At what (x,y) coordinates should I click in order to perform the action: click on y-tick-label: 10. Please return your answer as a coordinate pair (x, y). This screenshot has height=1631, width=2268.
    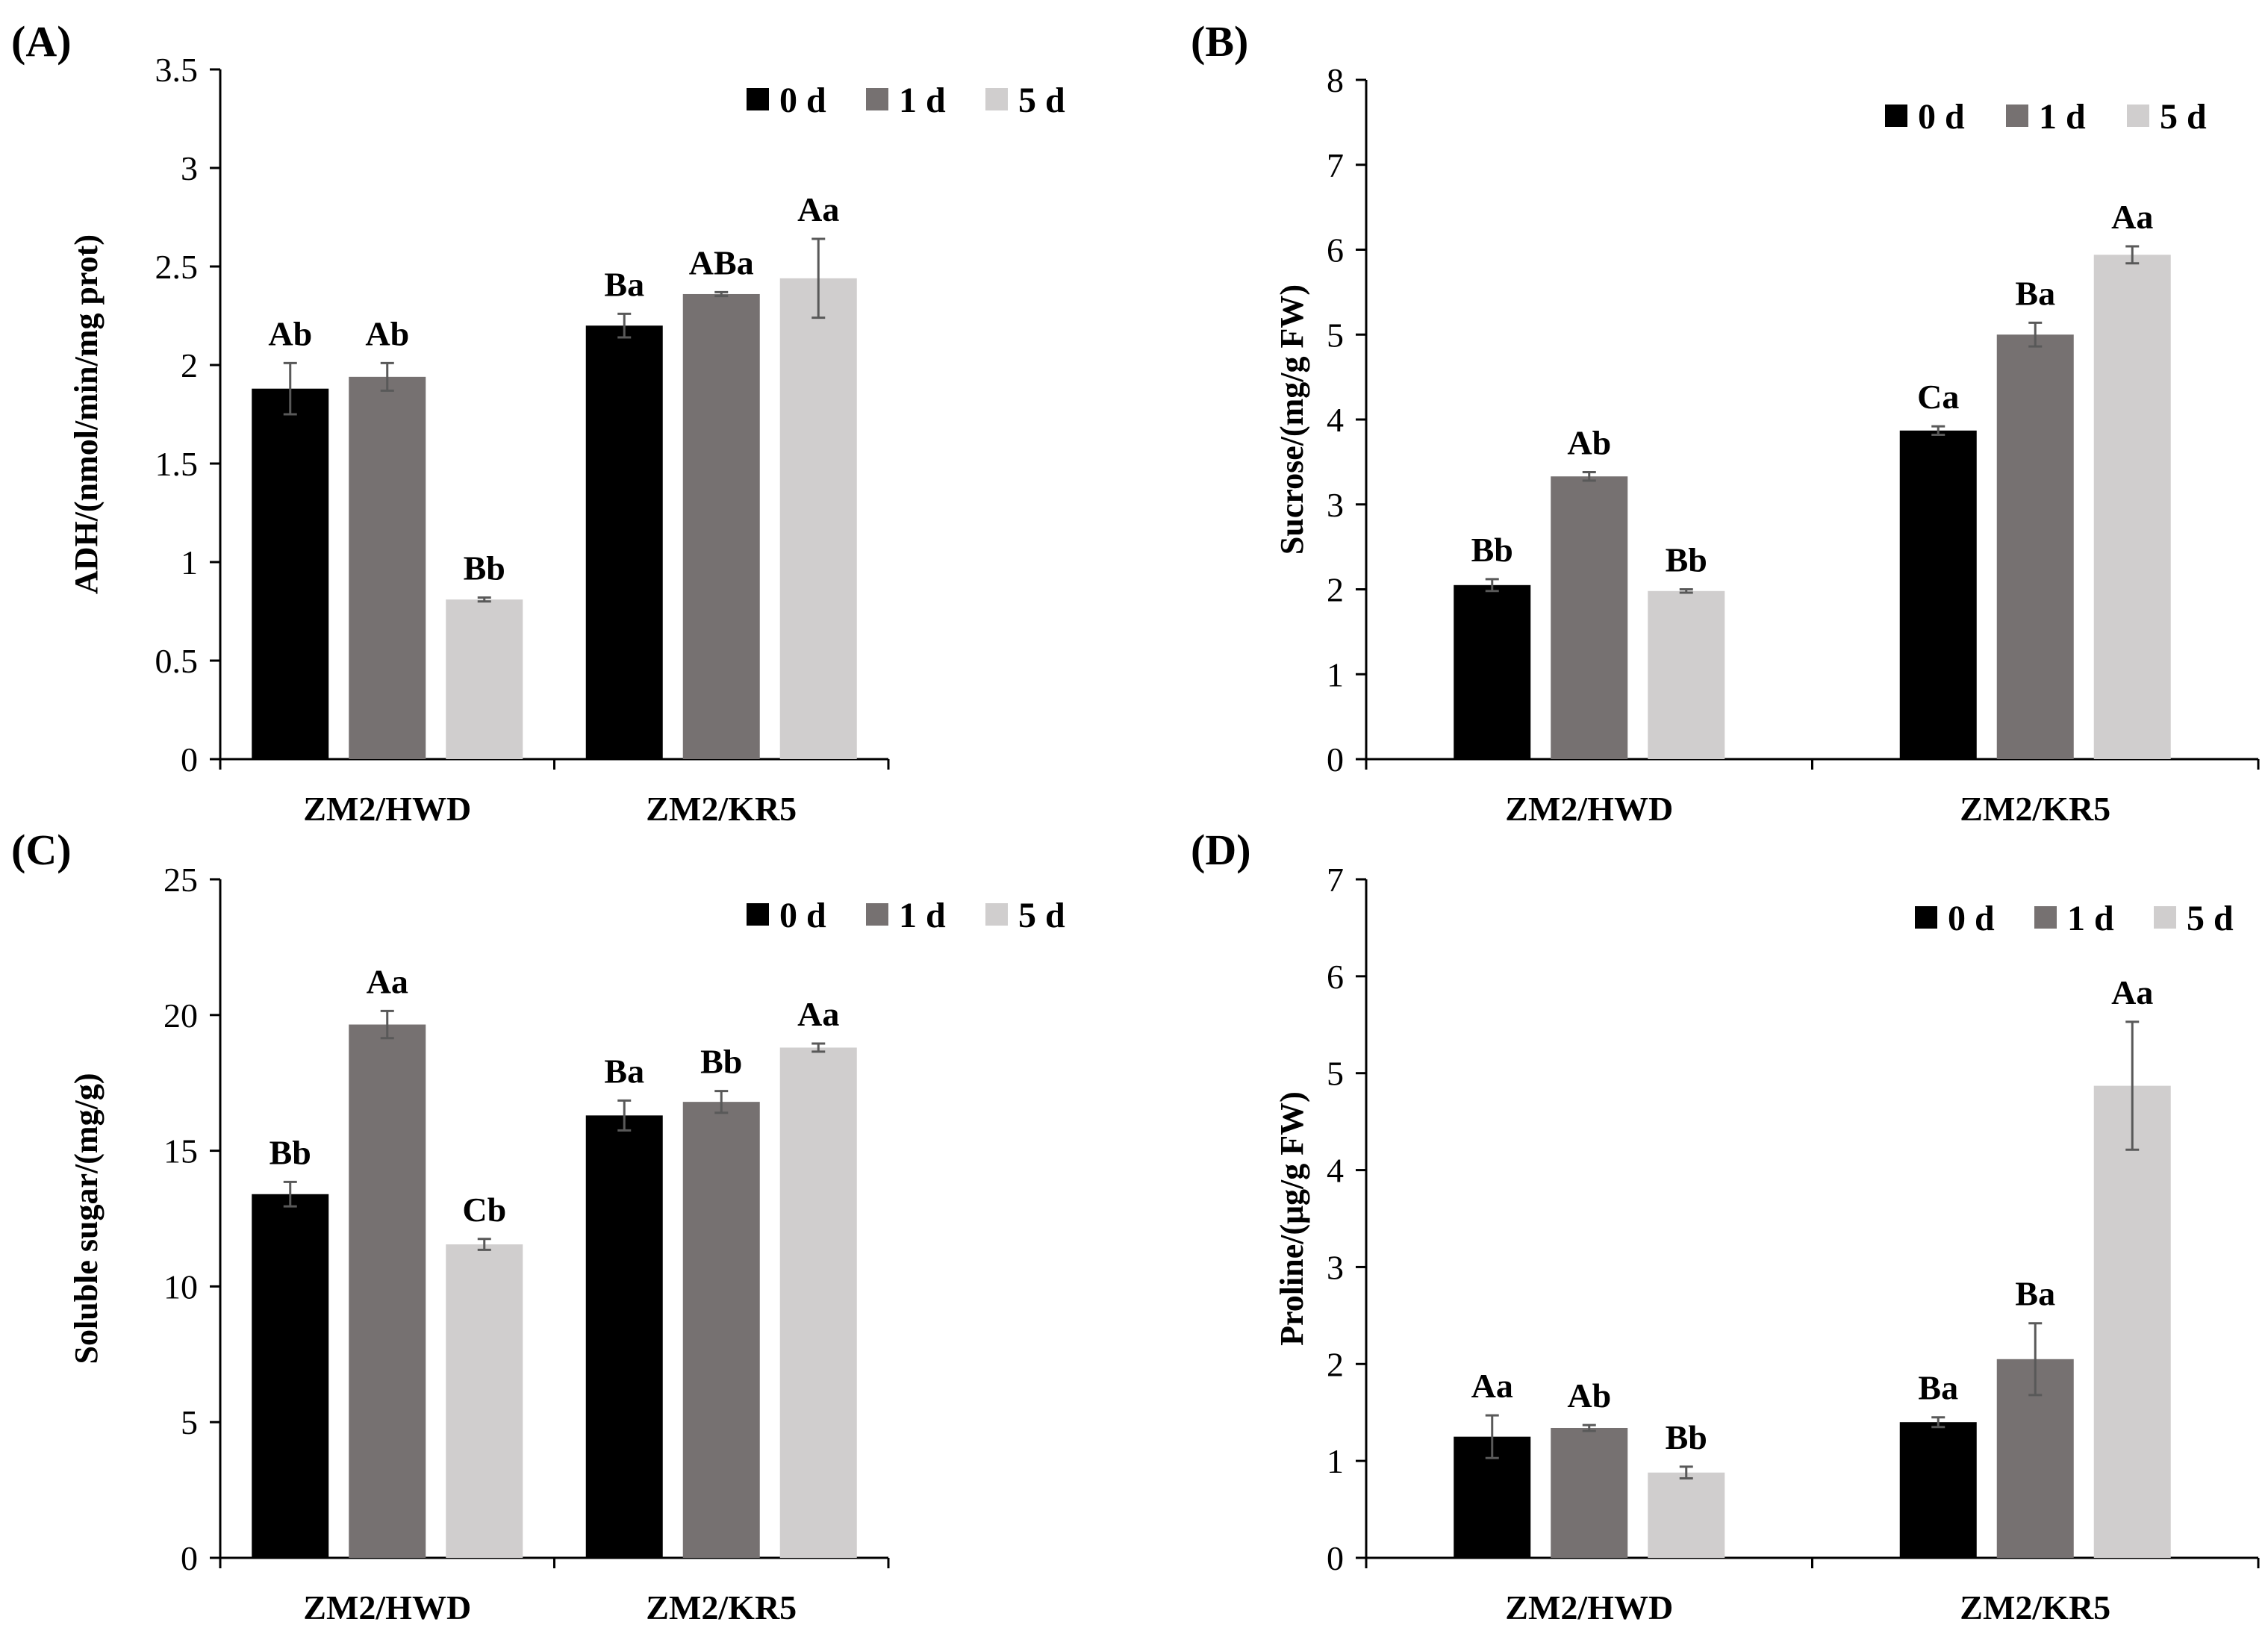
    Looking at the image, I should click on (180, 1286).